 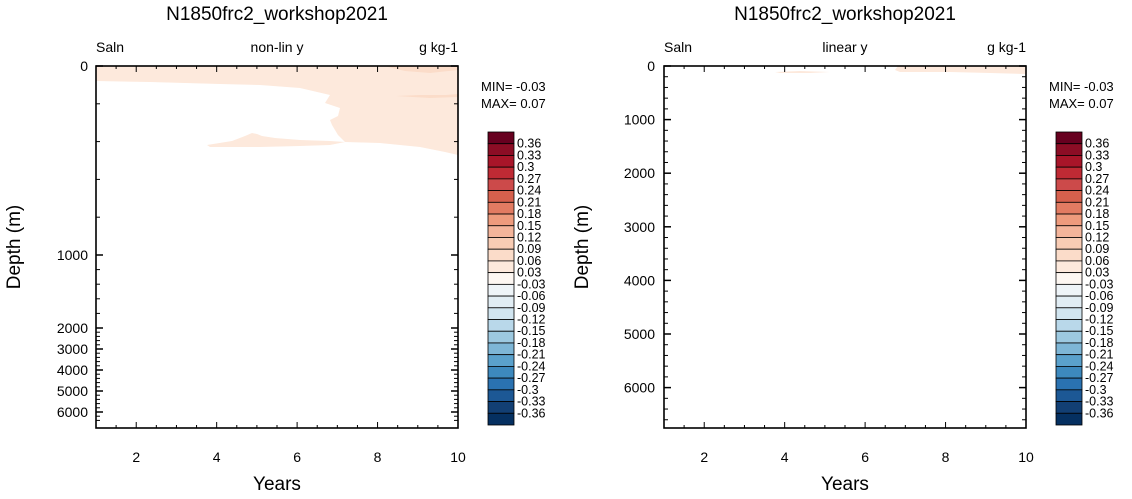 What do you see at coordinates (1097, 237) in the screenshot?
I see `colorbar-label: 0.12` at bounding box center [1097, 237].